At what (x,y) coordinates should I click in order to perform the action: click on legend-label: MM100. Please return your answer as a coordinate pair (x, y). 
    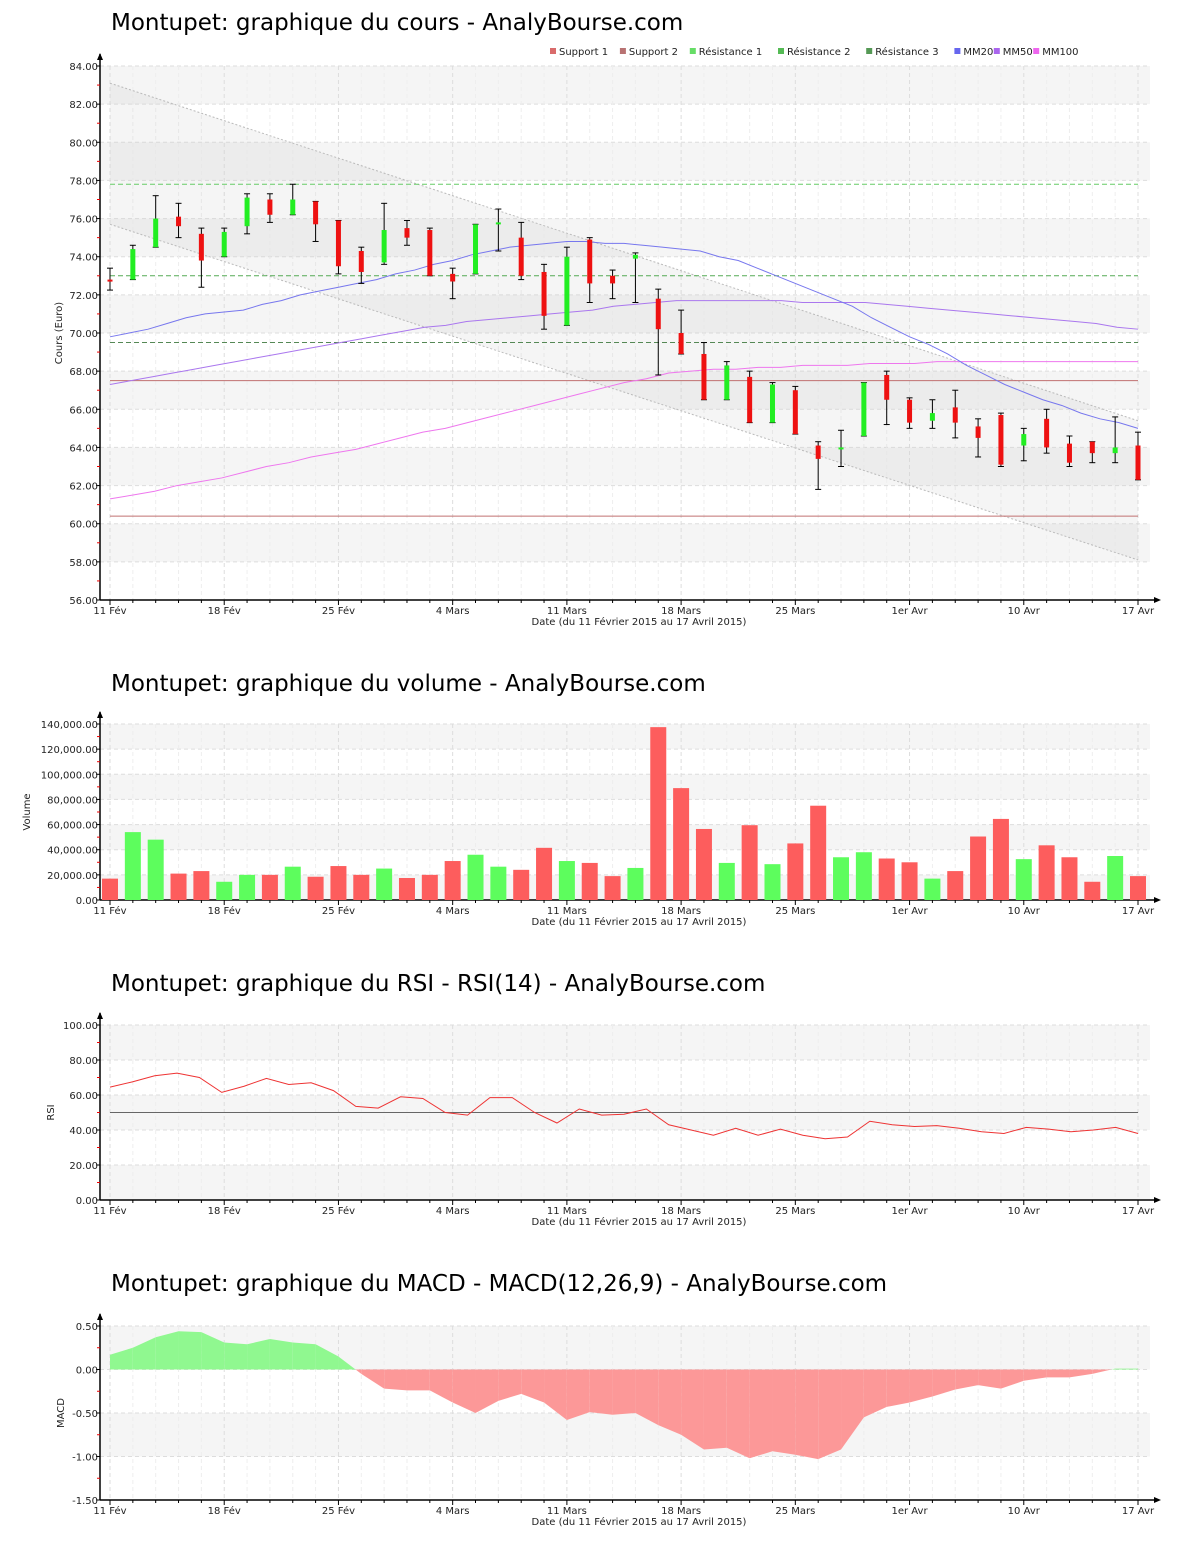
    Looking at the image, I should click on (1060, 52).